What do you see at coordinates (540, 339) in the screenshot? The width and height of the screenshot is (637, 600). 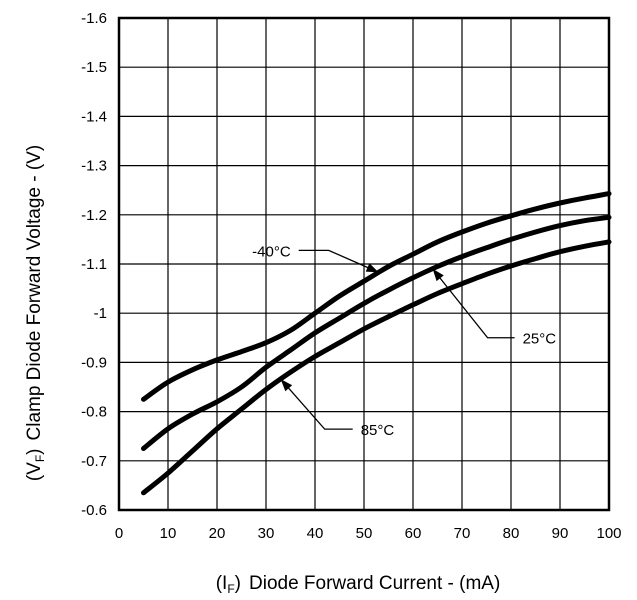 I see `annotation-label: 25°C` at bounding box center [540, 339].